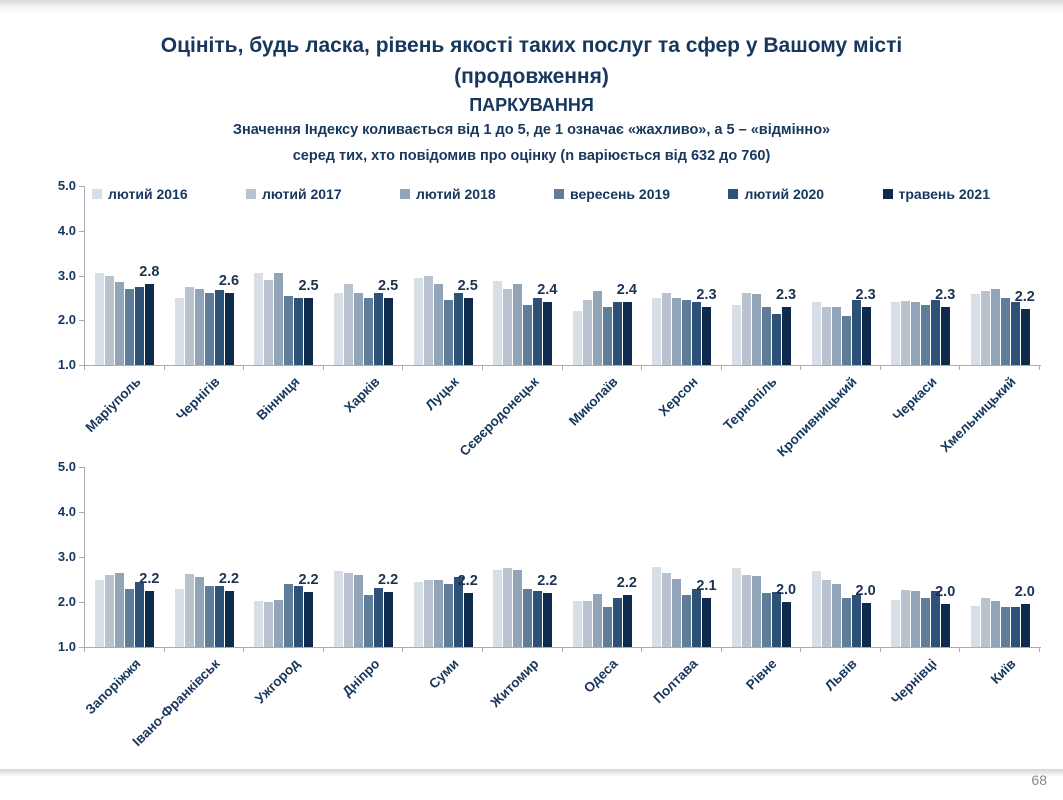 This screenshot has height=800, width=1063. Describe the element at coordinates (601, 676) in the screenshot. I see `x-axis-label: Одеса` at that location.